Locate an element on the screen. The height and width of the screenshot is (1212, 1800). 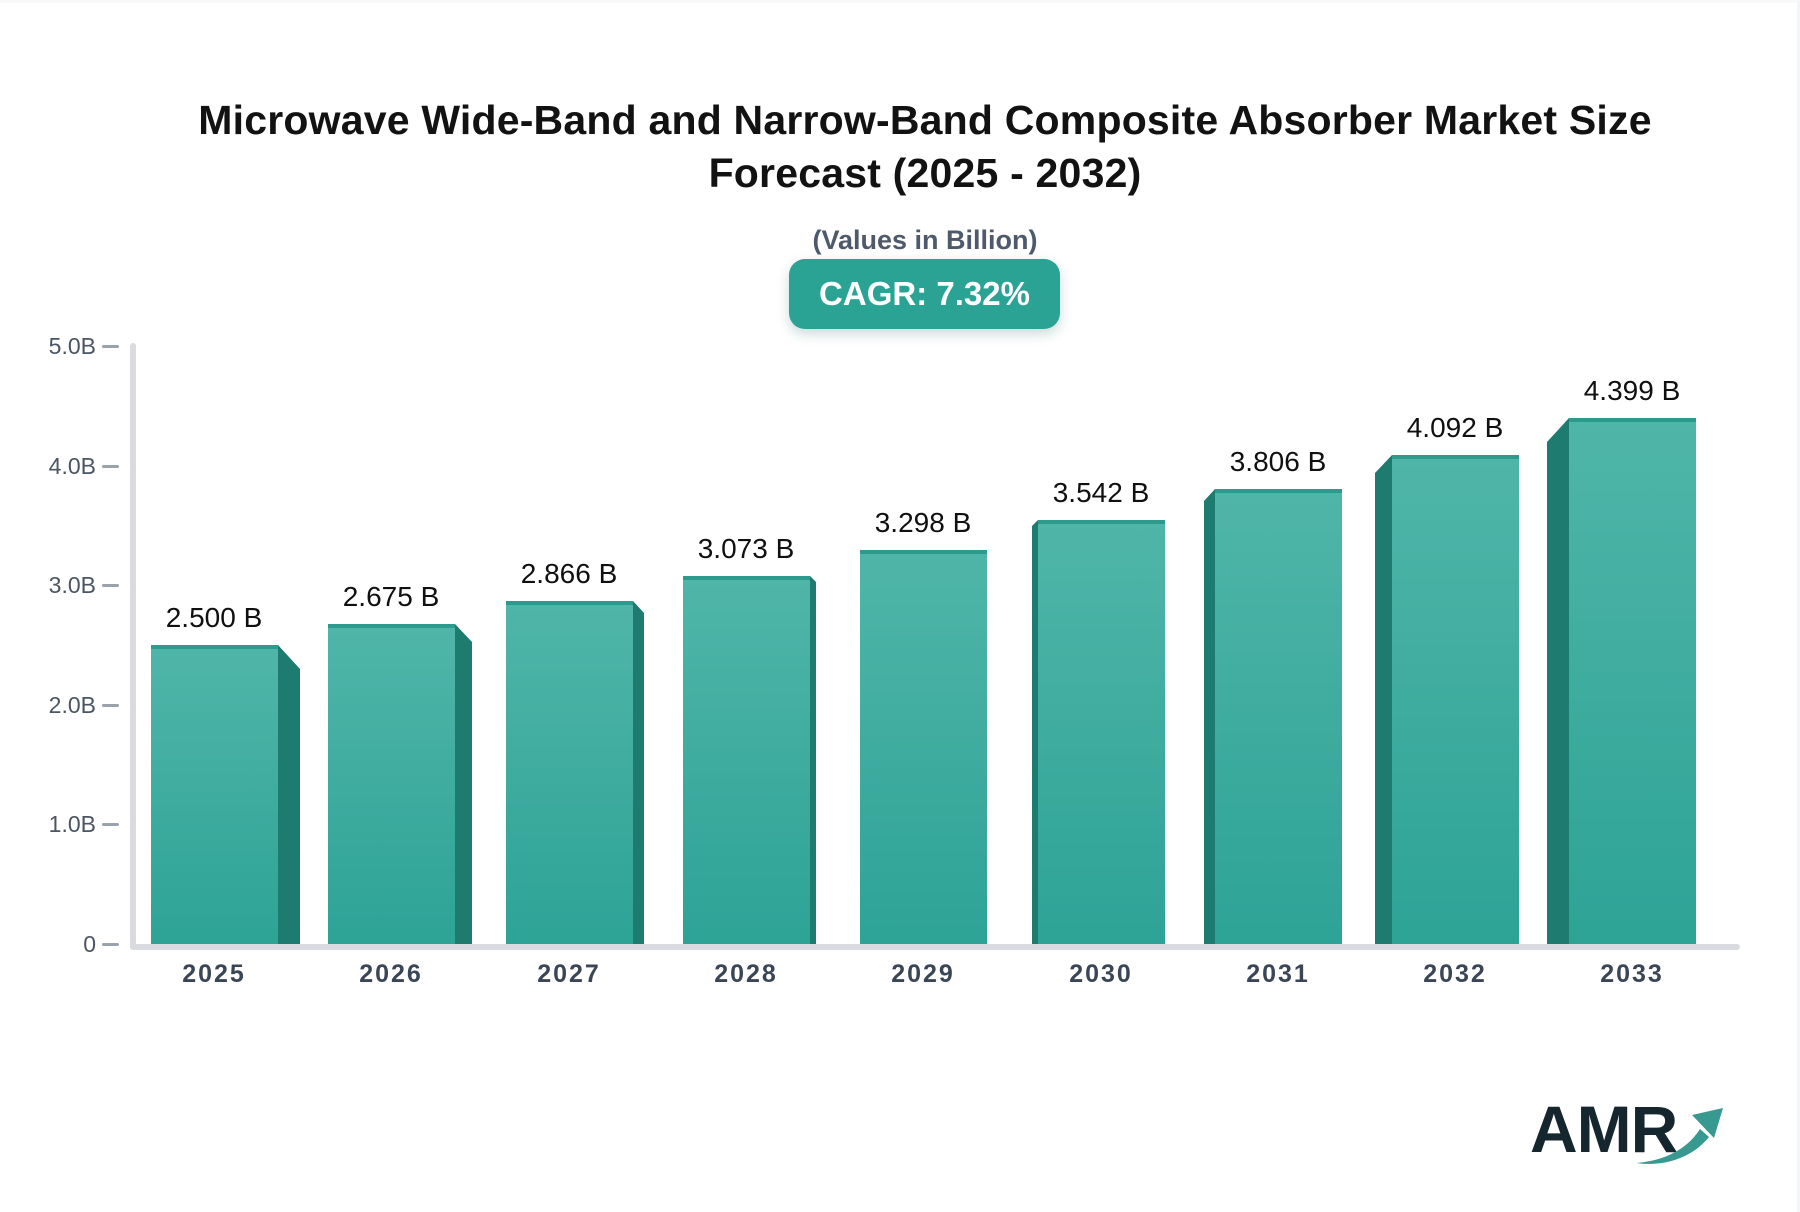
y-tick-label: 0 is located at coordinates (89, 944).